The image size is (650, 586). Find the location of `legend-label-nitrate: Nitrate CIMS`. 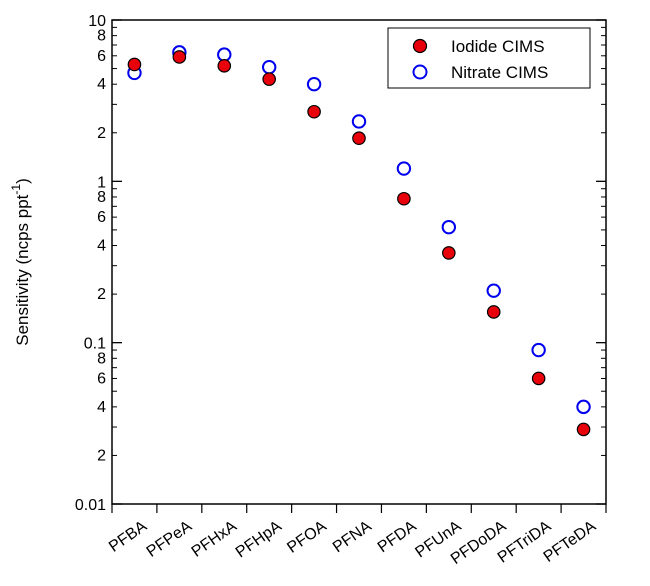

legend-label-nitrate: Nitrate CIMS is located at coordinates (499, 72).